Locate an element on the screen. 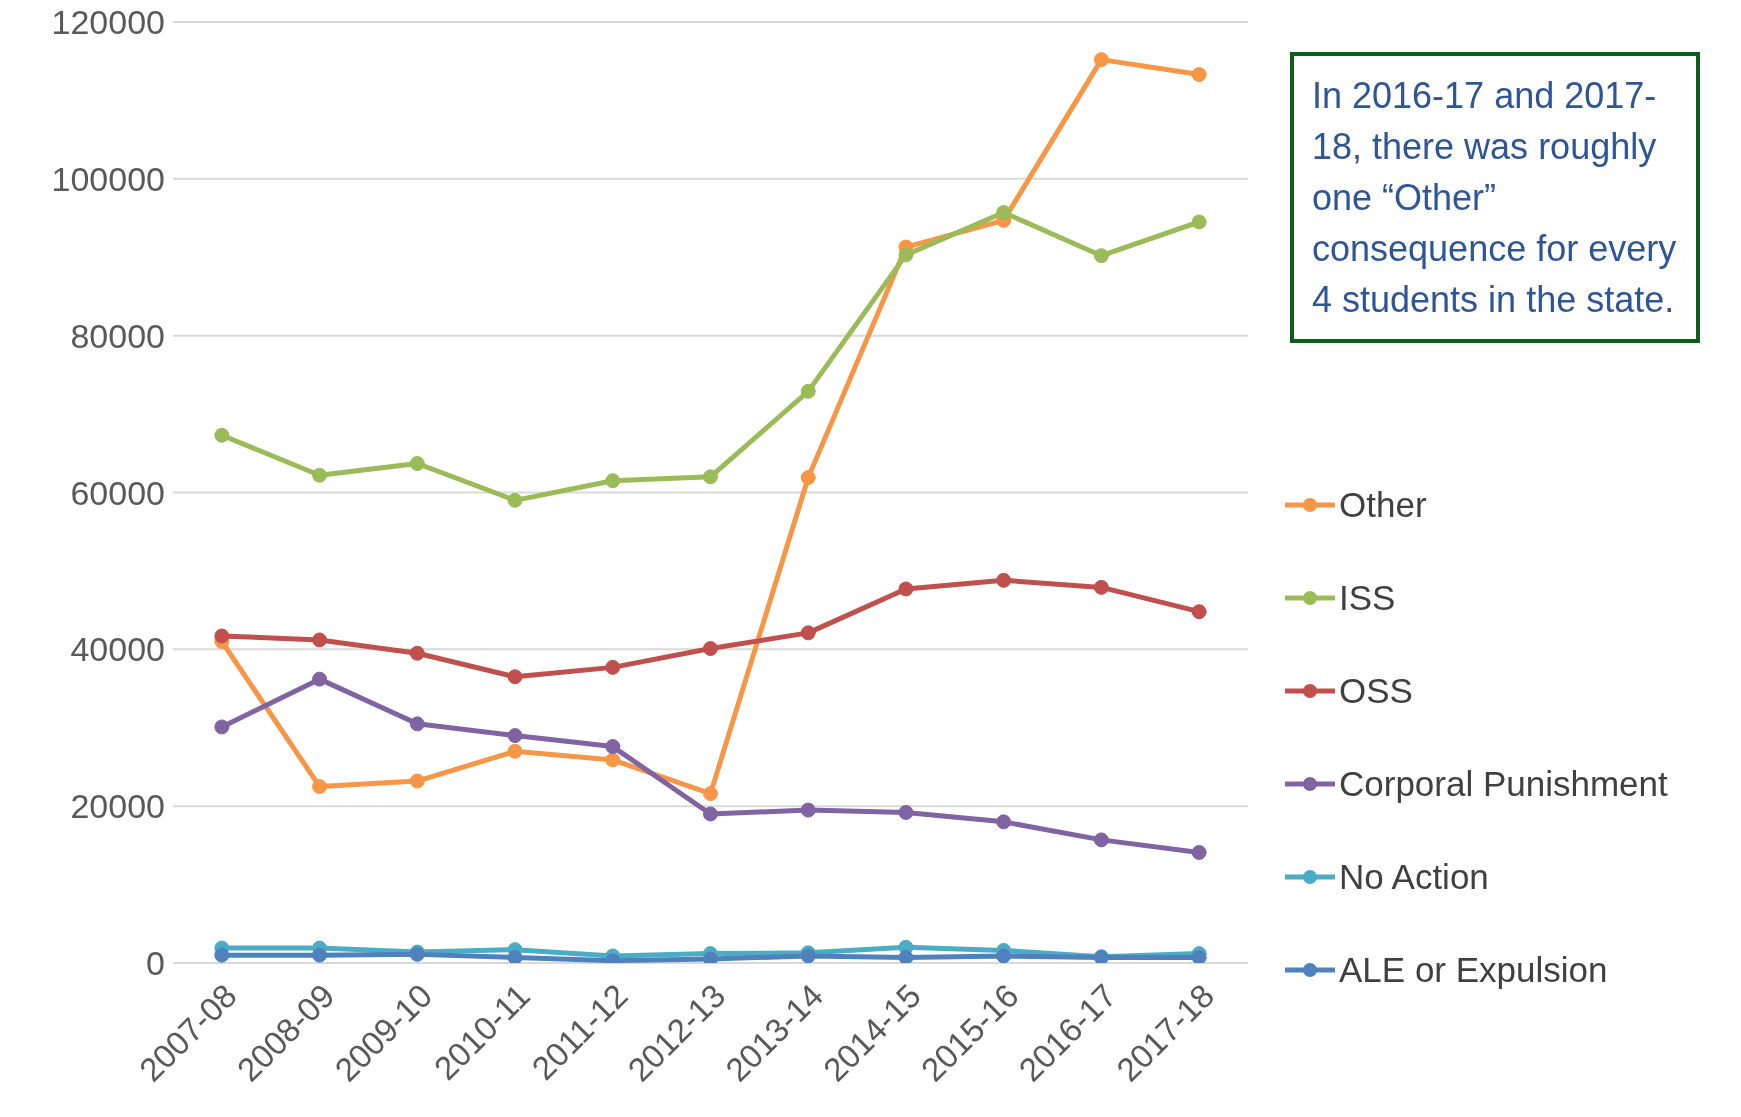  legend-label: ISS is located at coordinates (1367, 597).